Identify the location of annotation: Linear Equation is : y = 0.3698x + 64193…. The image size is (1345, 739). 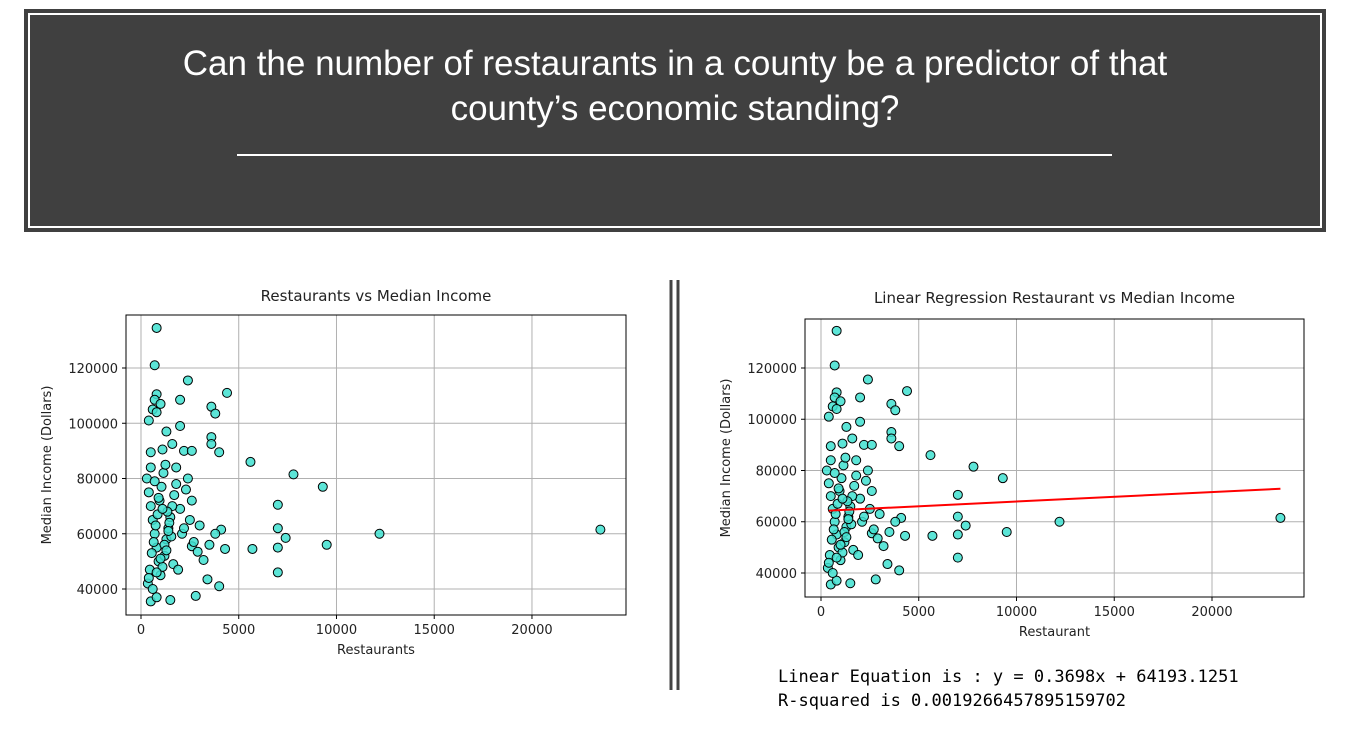
(1008, 677).